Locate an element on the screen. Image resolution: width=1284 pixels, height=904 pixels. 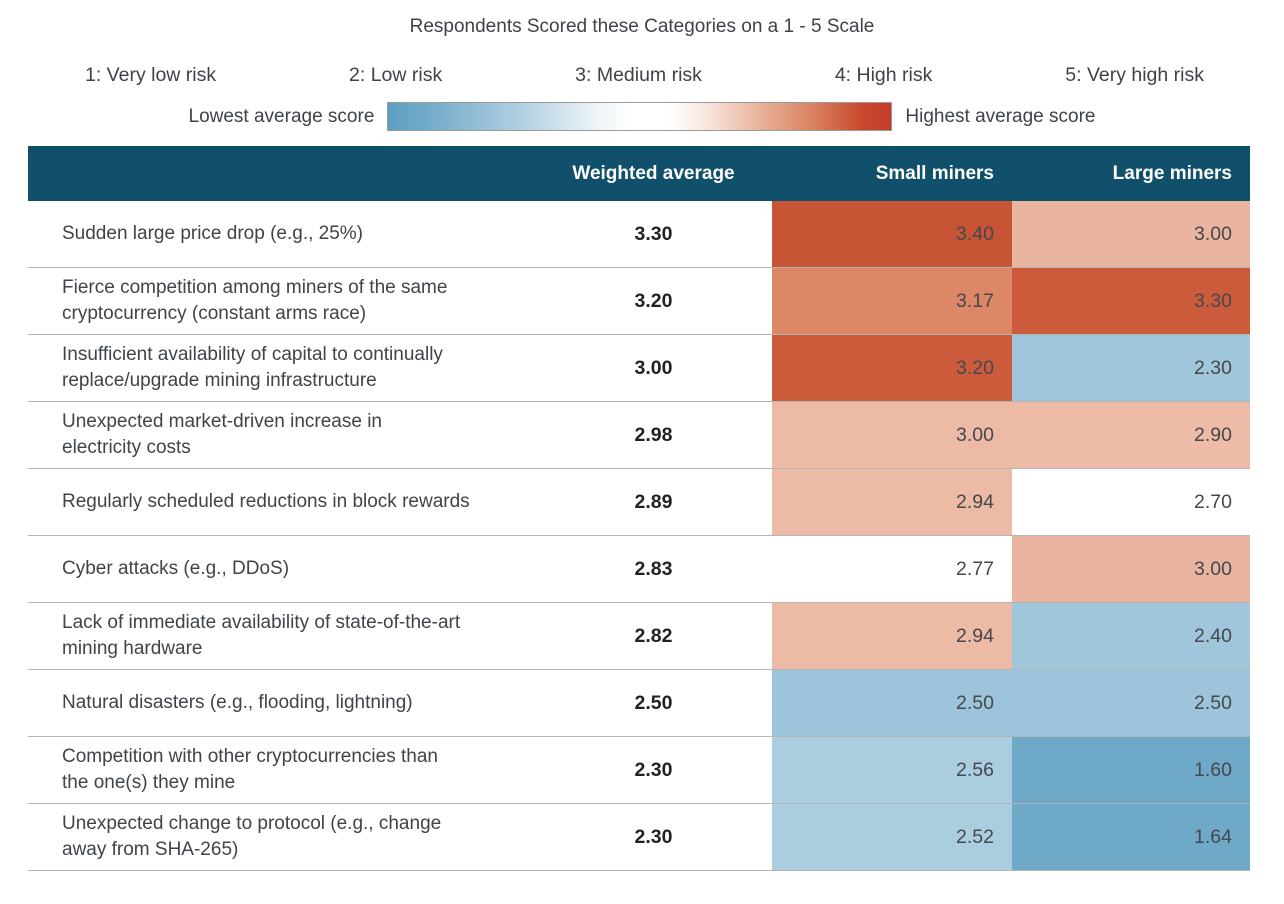
small-miners-value: 2.50 is located at coordinates (975, 702).